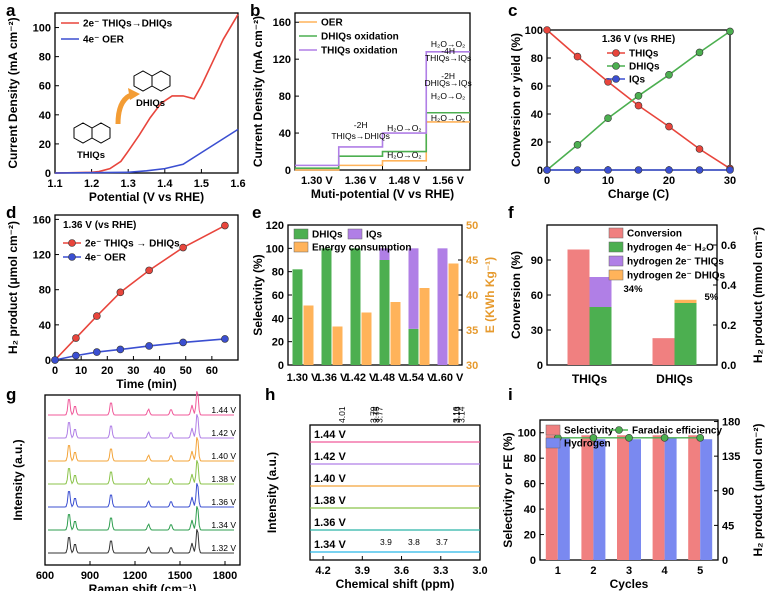  What do you see at coordinates (472, 296) in the screenshot?
I see `y2-tick-label: 40` at bounding box center [472, 296].